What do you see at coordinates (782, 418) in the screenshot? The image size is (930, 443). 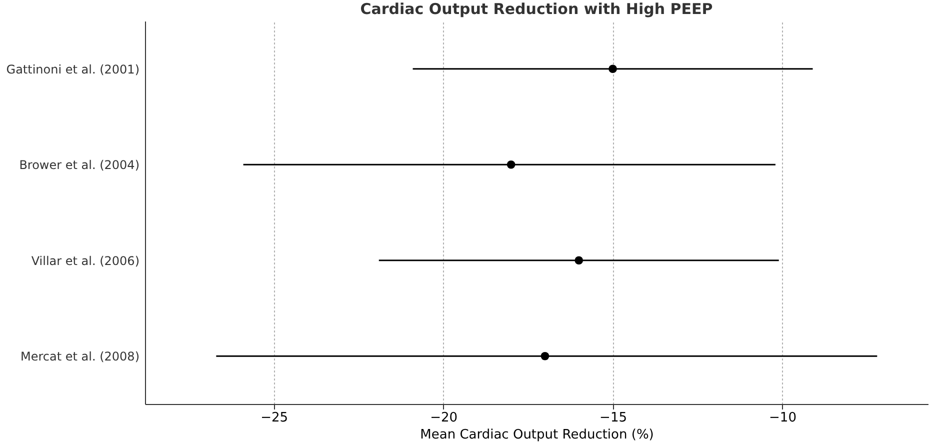 I see `x-tick-label: −10` at bounding box center [782, 418].